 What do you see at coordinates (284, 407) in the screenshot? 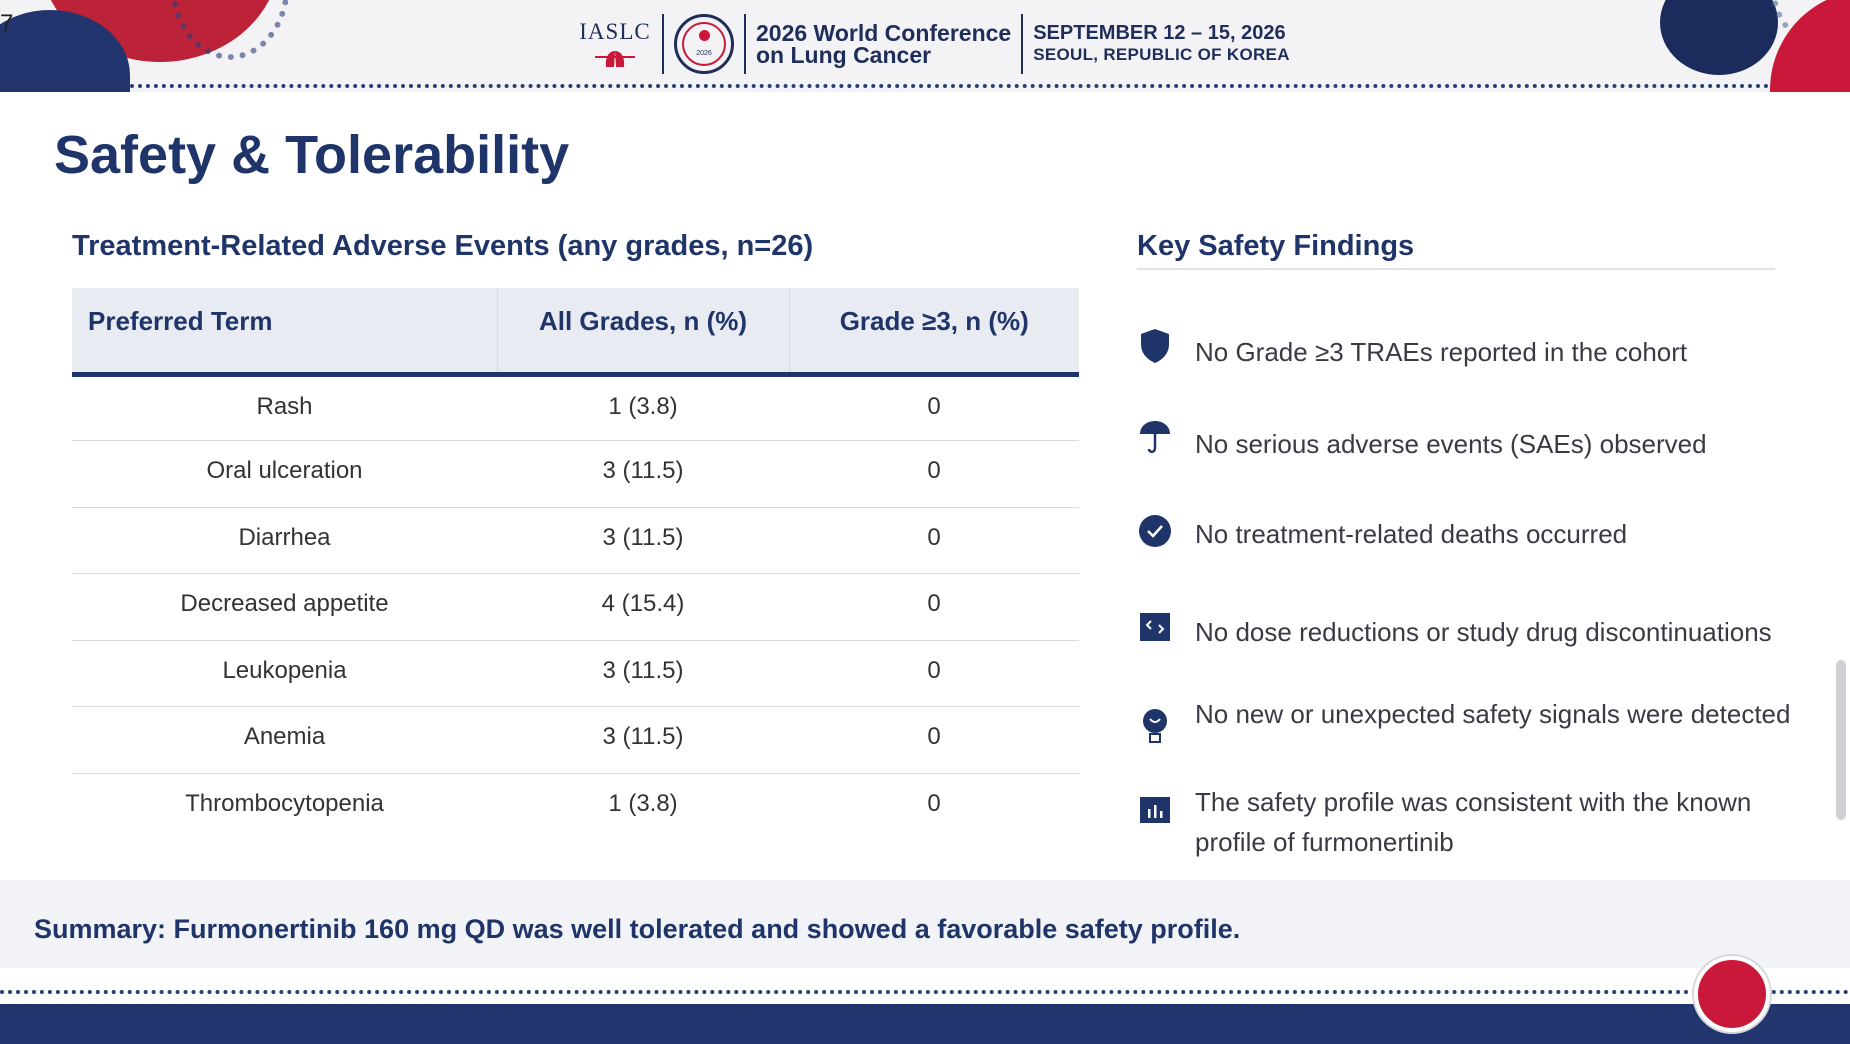
I see `cell-term: Rash` at bounding box center [284, 407].